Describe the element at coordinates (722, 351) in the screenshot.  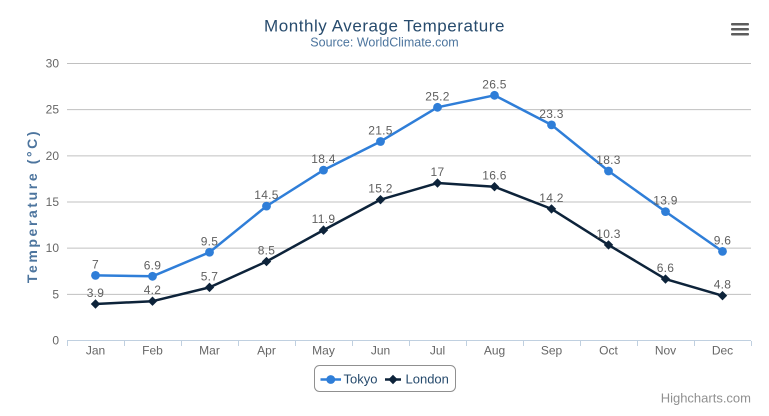
I see `svg-text: Dec` at that location.